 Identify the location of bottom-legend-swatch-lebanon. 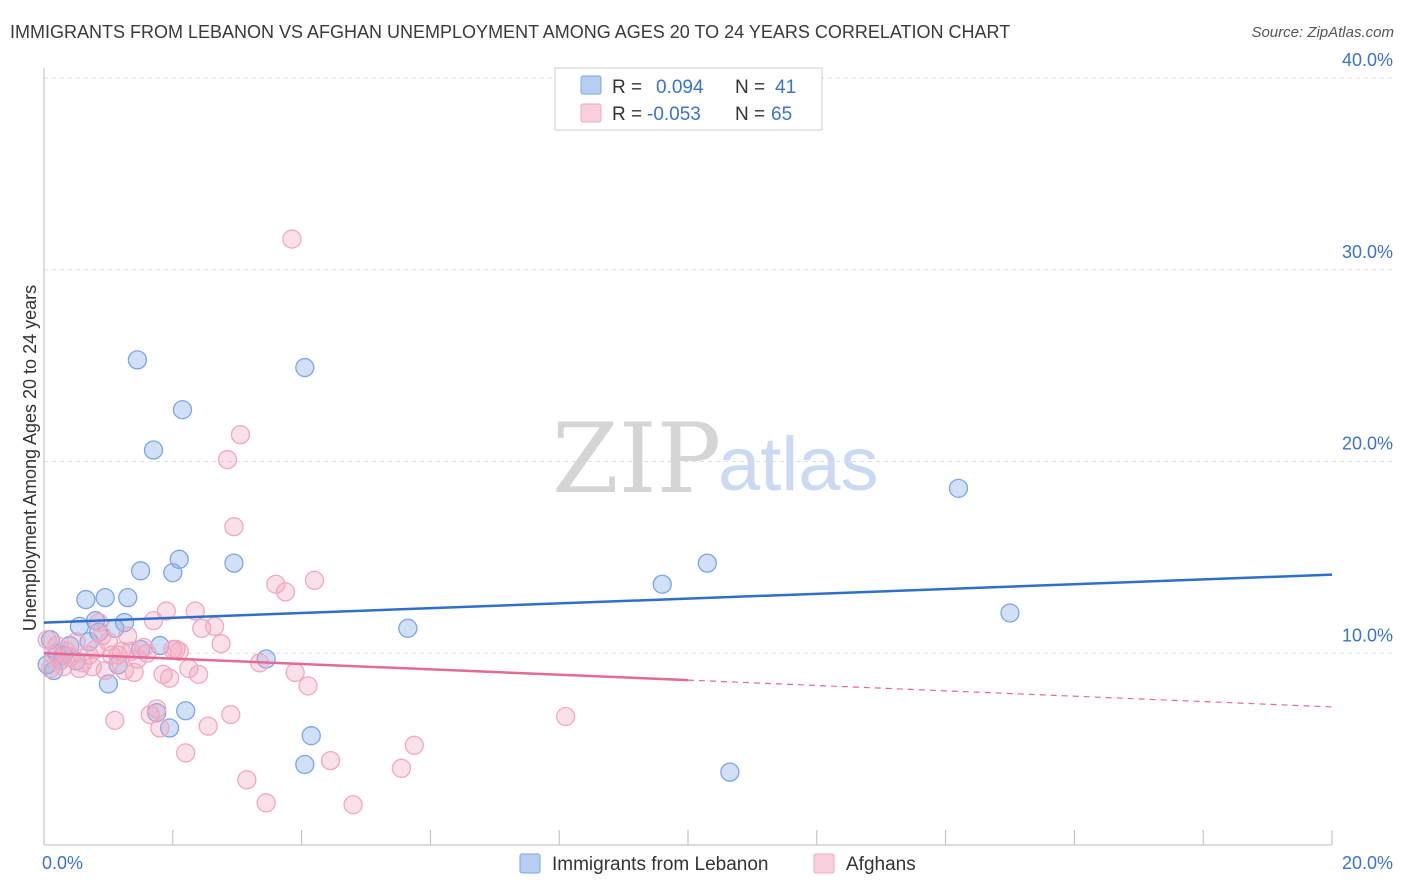
(530, 863).